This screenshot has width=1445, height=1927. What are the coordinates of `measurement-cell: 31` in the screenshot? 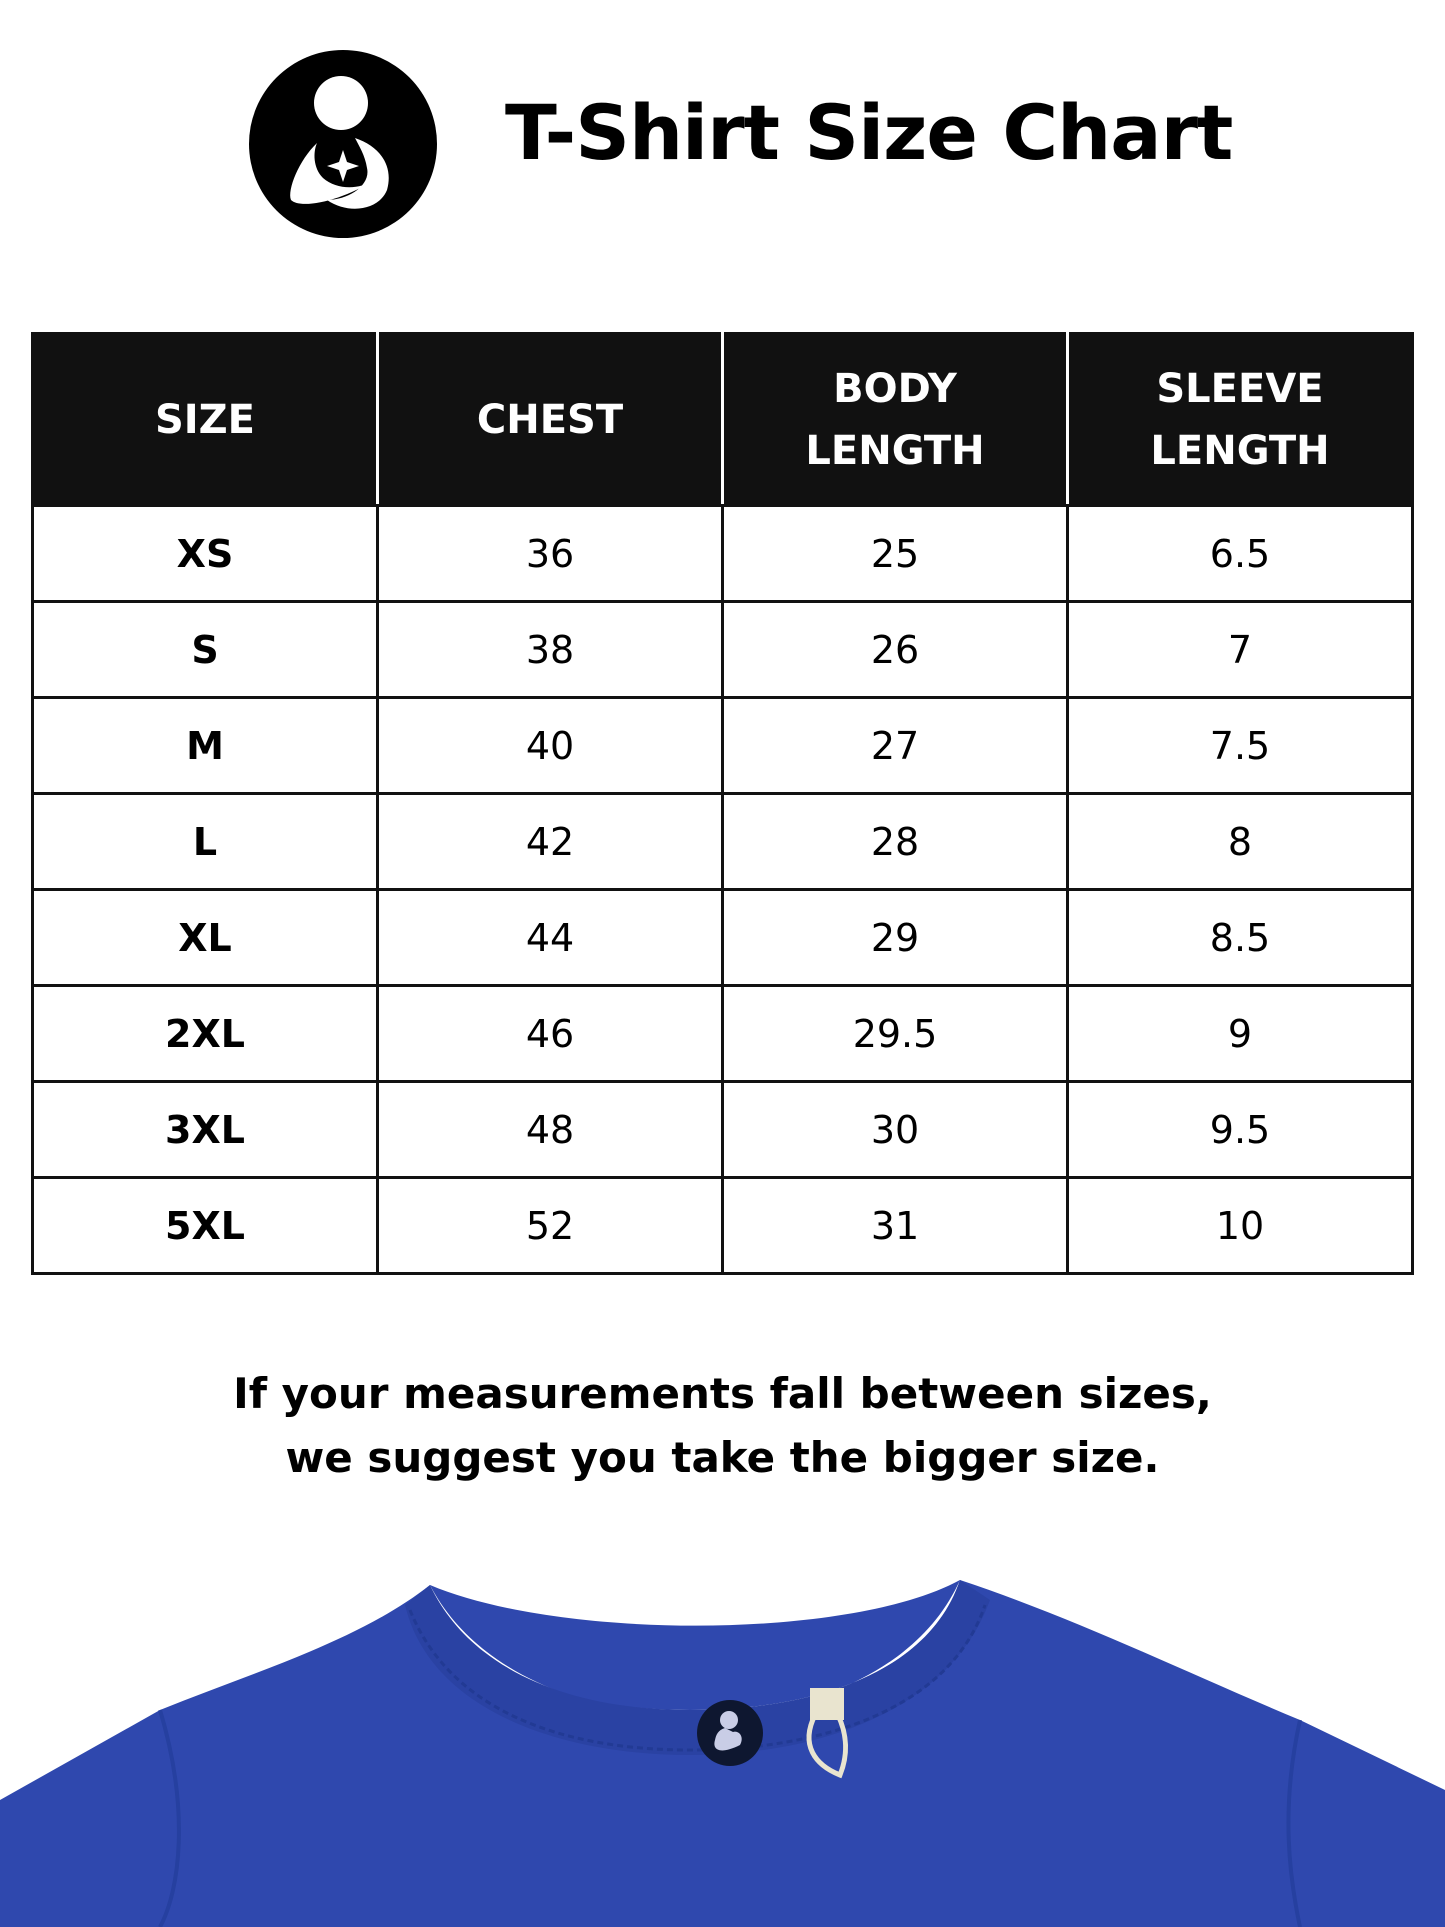 It's located at (895, 1225).